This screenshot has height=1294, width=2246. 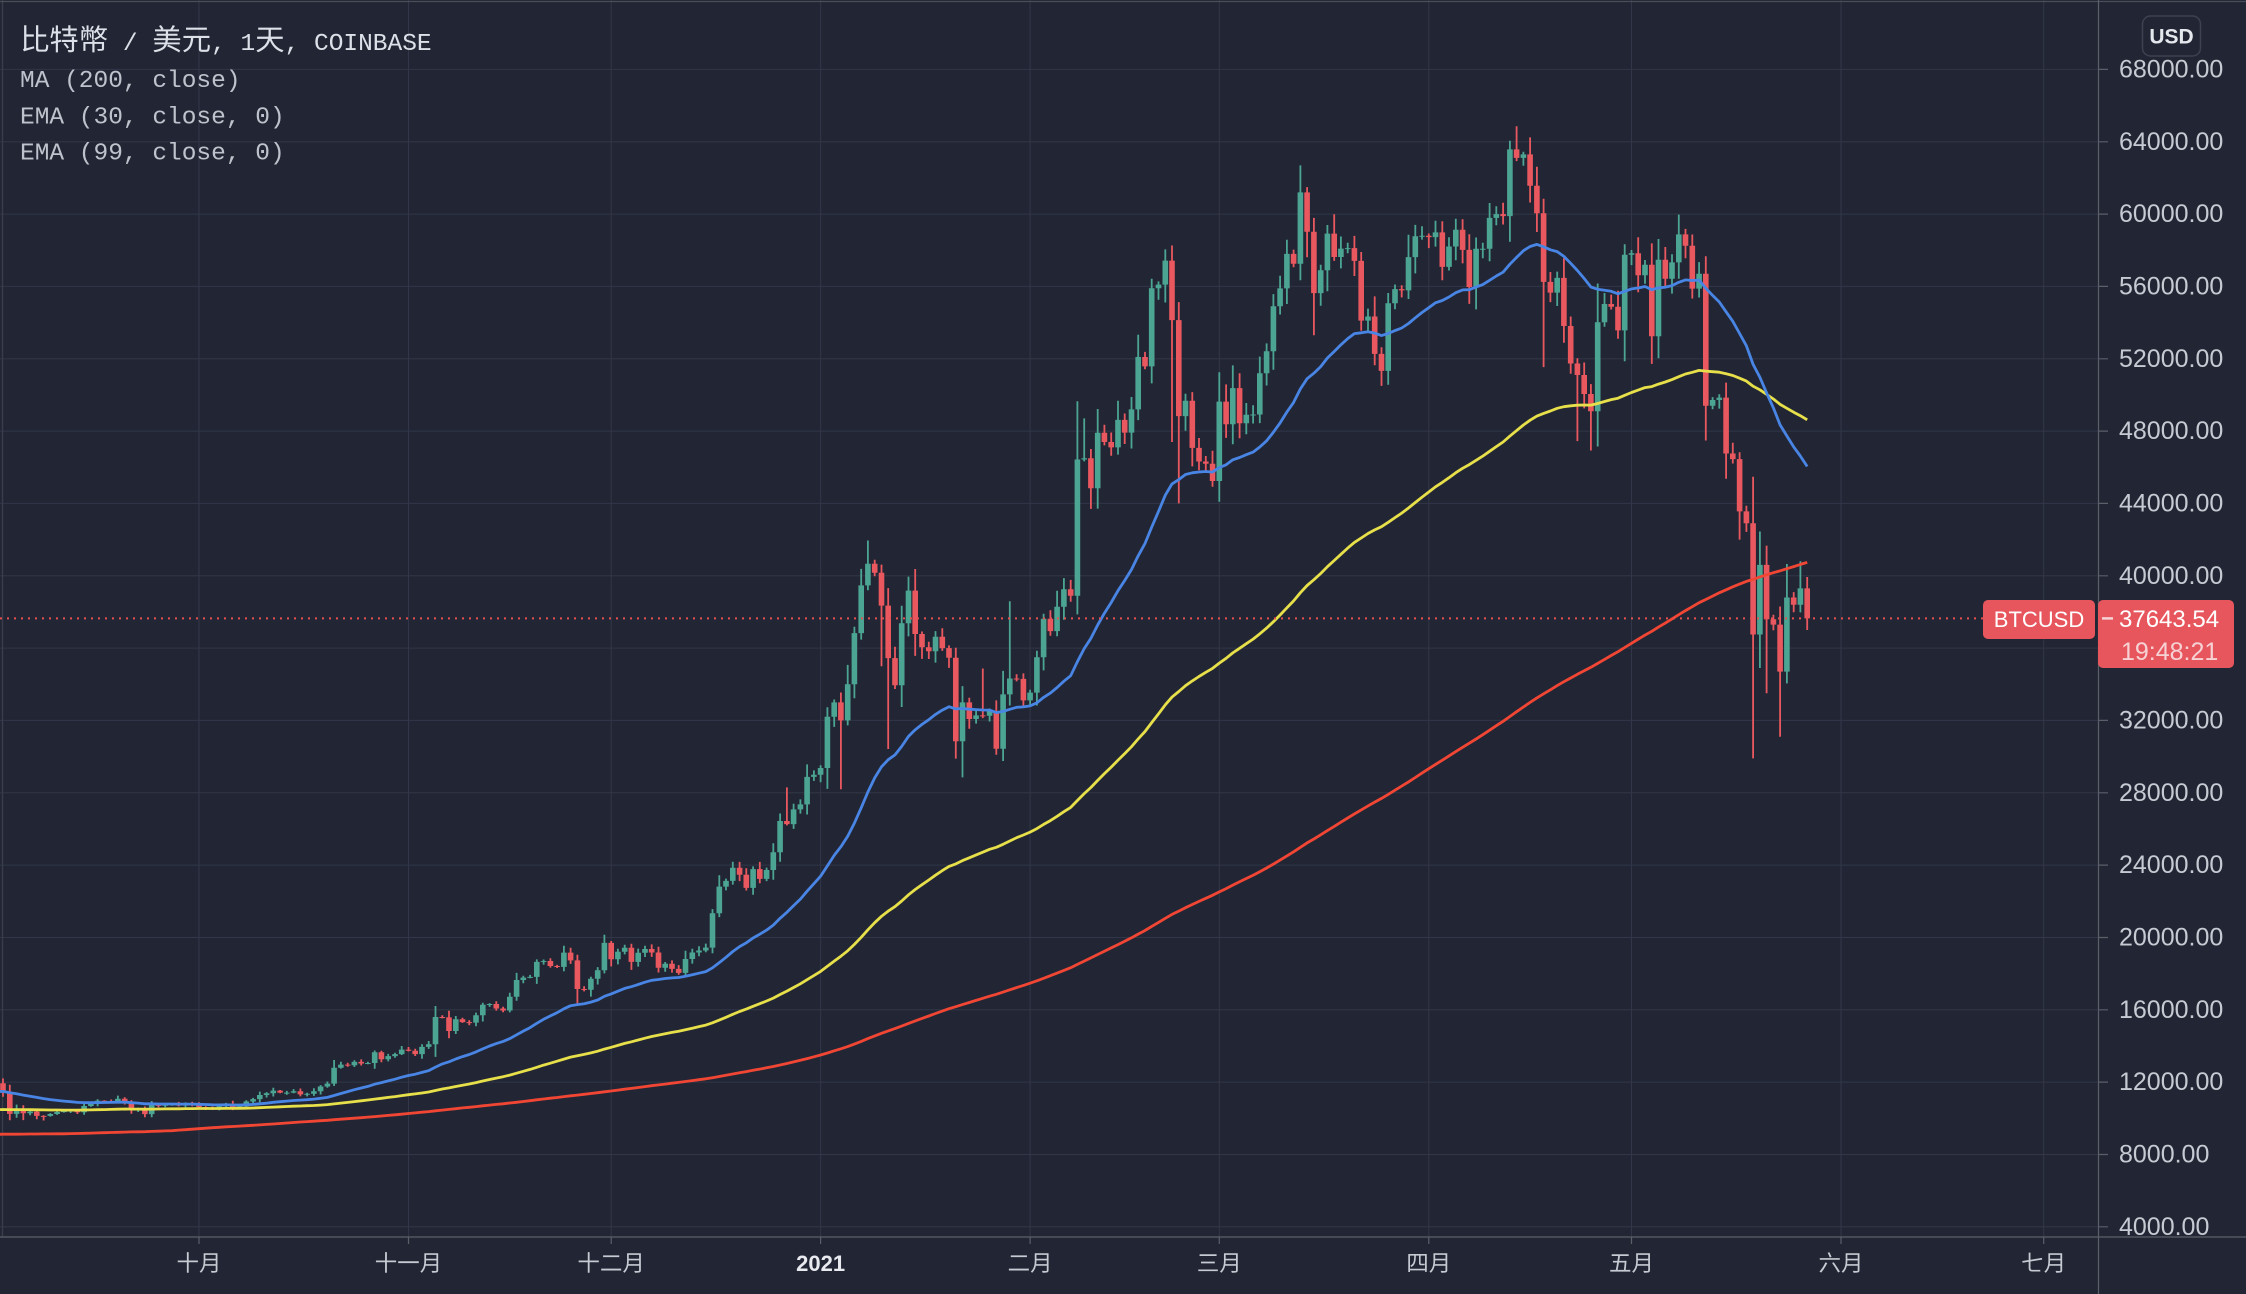 I want to click on svg-text: 32000.00, so click(x=2171, y=720).